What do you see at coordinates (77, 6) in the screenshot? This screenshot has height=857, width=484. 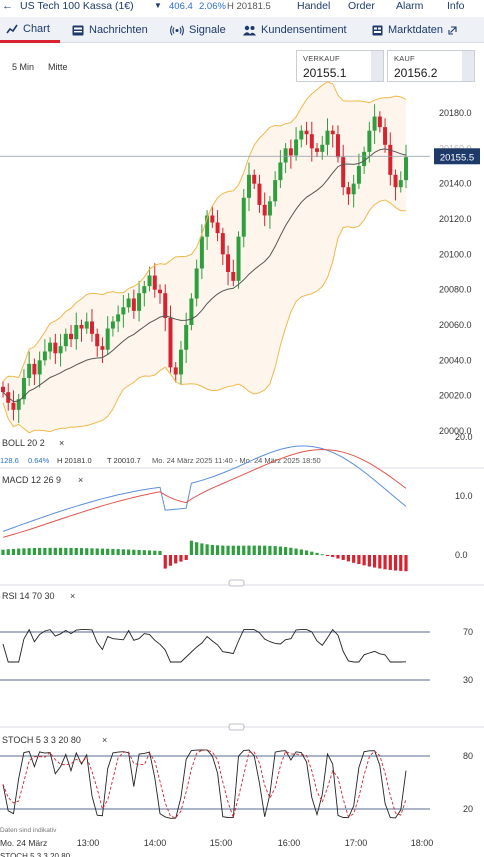 I see `instrument-name: US Tech 100 Kassa (1€)` at bounding box center [77, 6].